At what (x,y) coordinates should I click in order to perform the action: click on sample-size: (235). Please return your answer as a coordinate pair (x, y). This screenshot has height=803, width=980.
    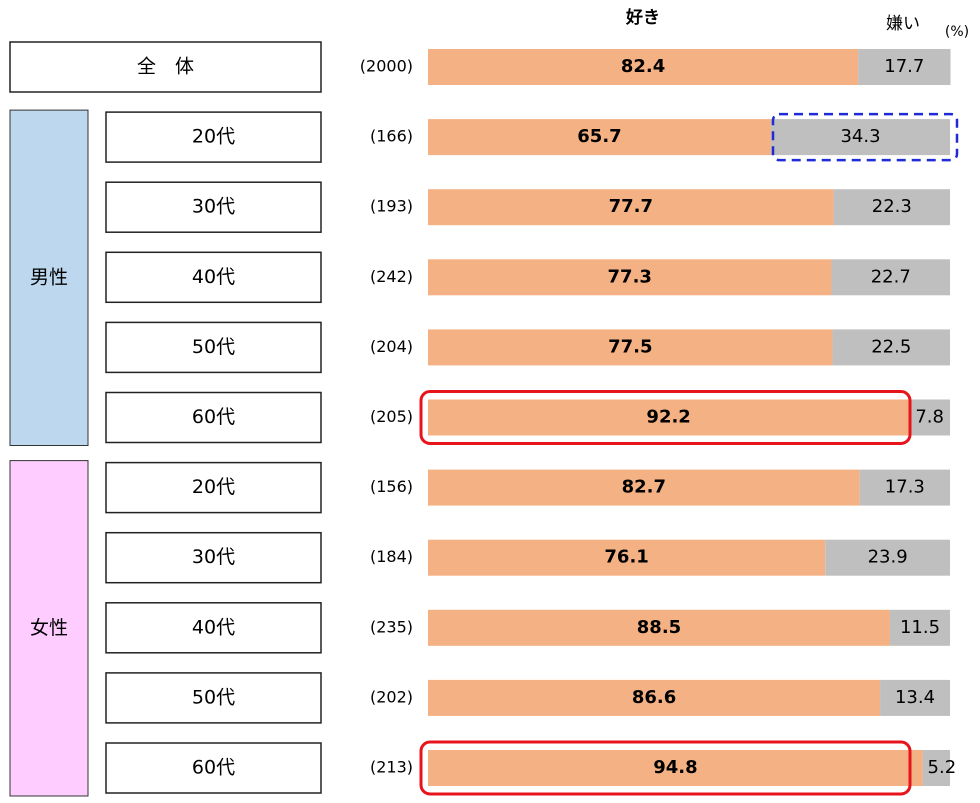
    Looking at the image, I should click on (391, 626).